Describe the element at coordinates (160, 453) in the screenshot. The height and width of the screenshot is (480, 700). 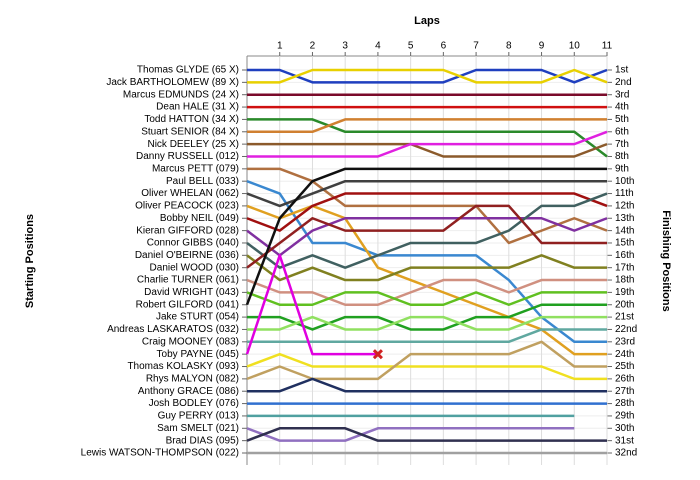
I see `legend-label: Lewis WATSON-THOMPSON (022)` at that location.